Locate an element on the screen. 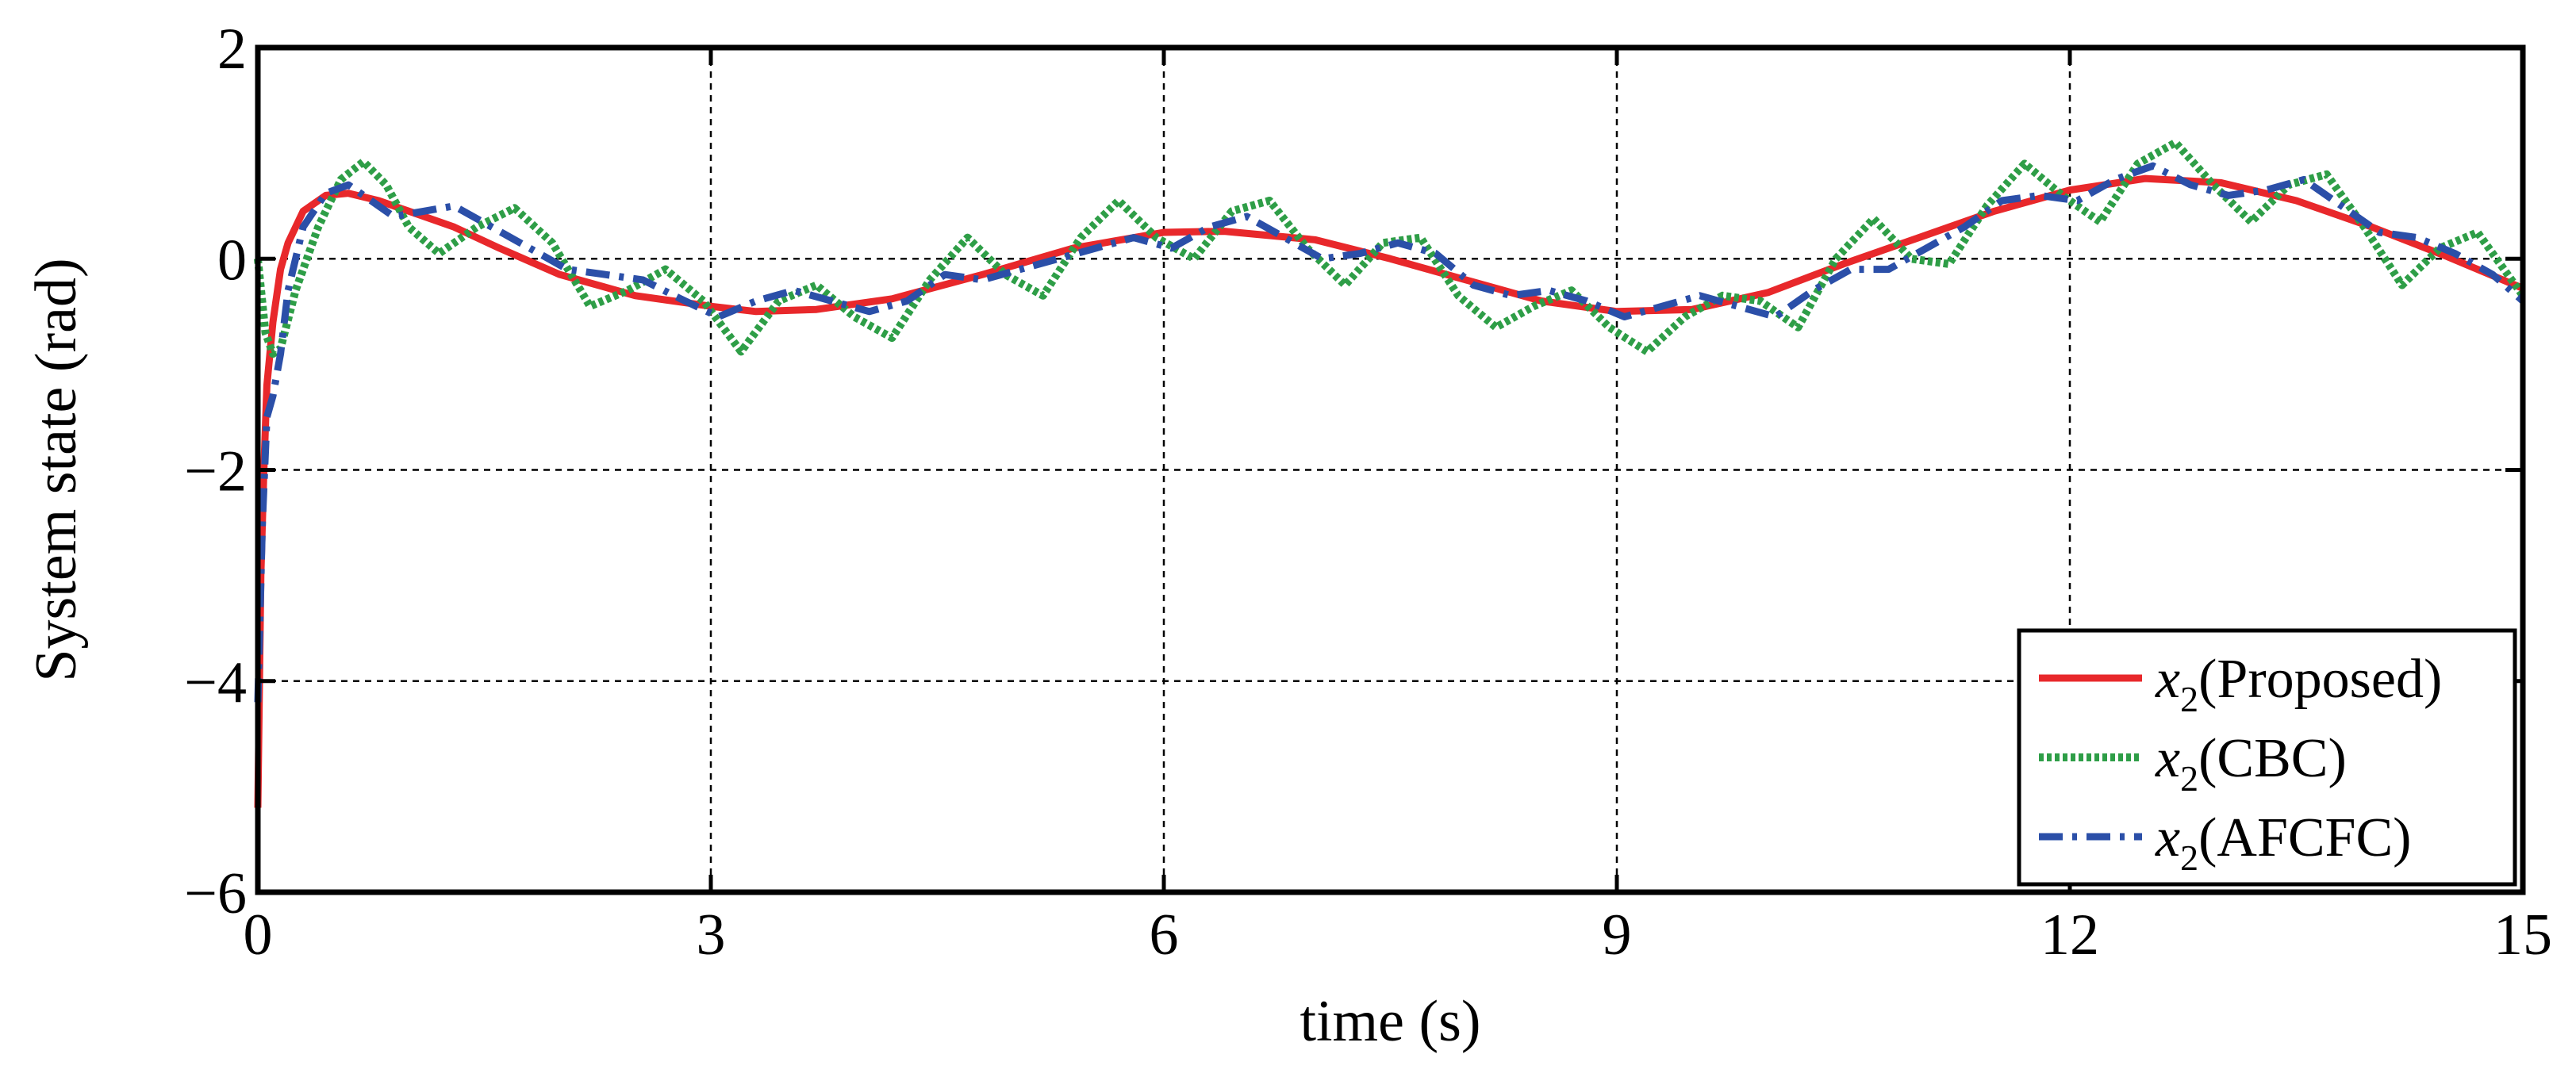  legend-item: x2(CBC) is located at coordinates (2193, 763).